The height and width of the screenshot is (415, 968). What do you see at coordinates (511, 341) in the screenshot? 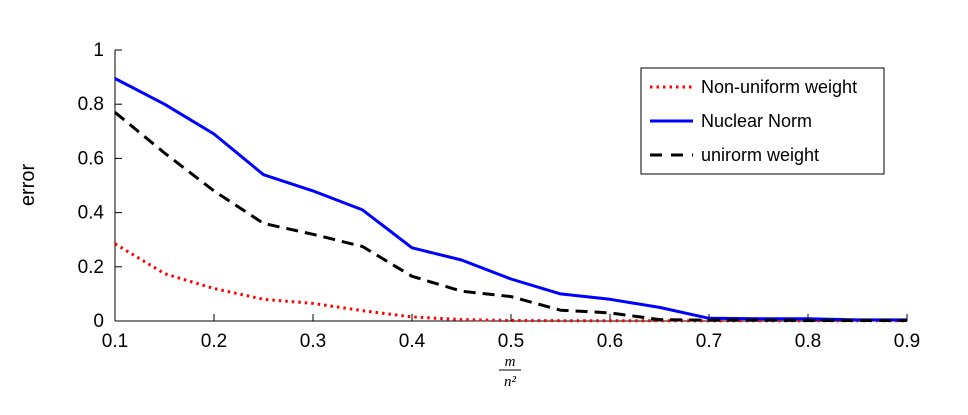
I see `x-tick-label: 0.5` at bounding box center [511, 341].